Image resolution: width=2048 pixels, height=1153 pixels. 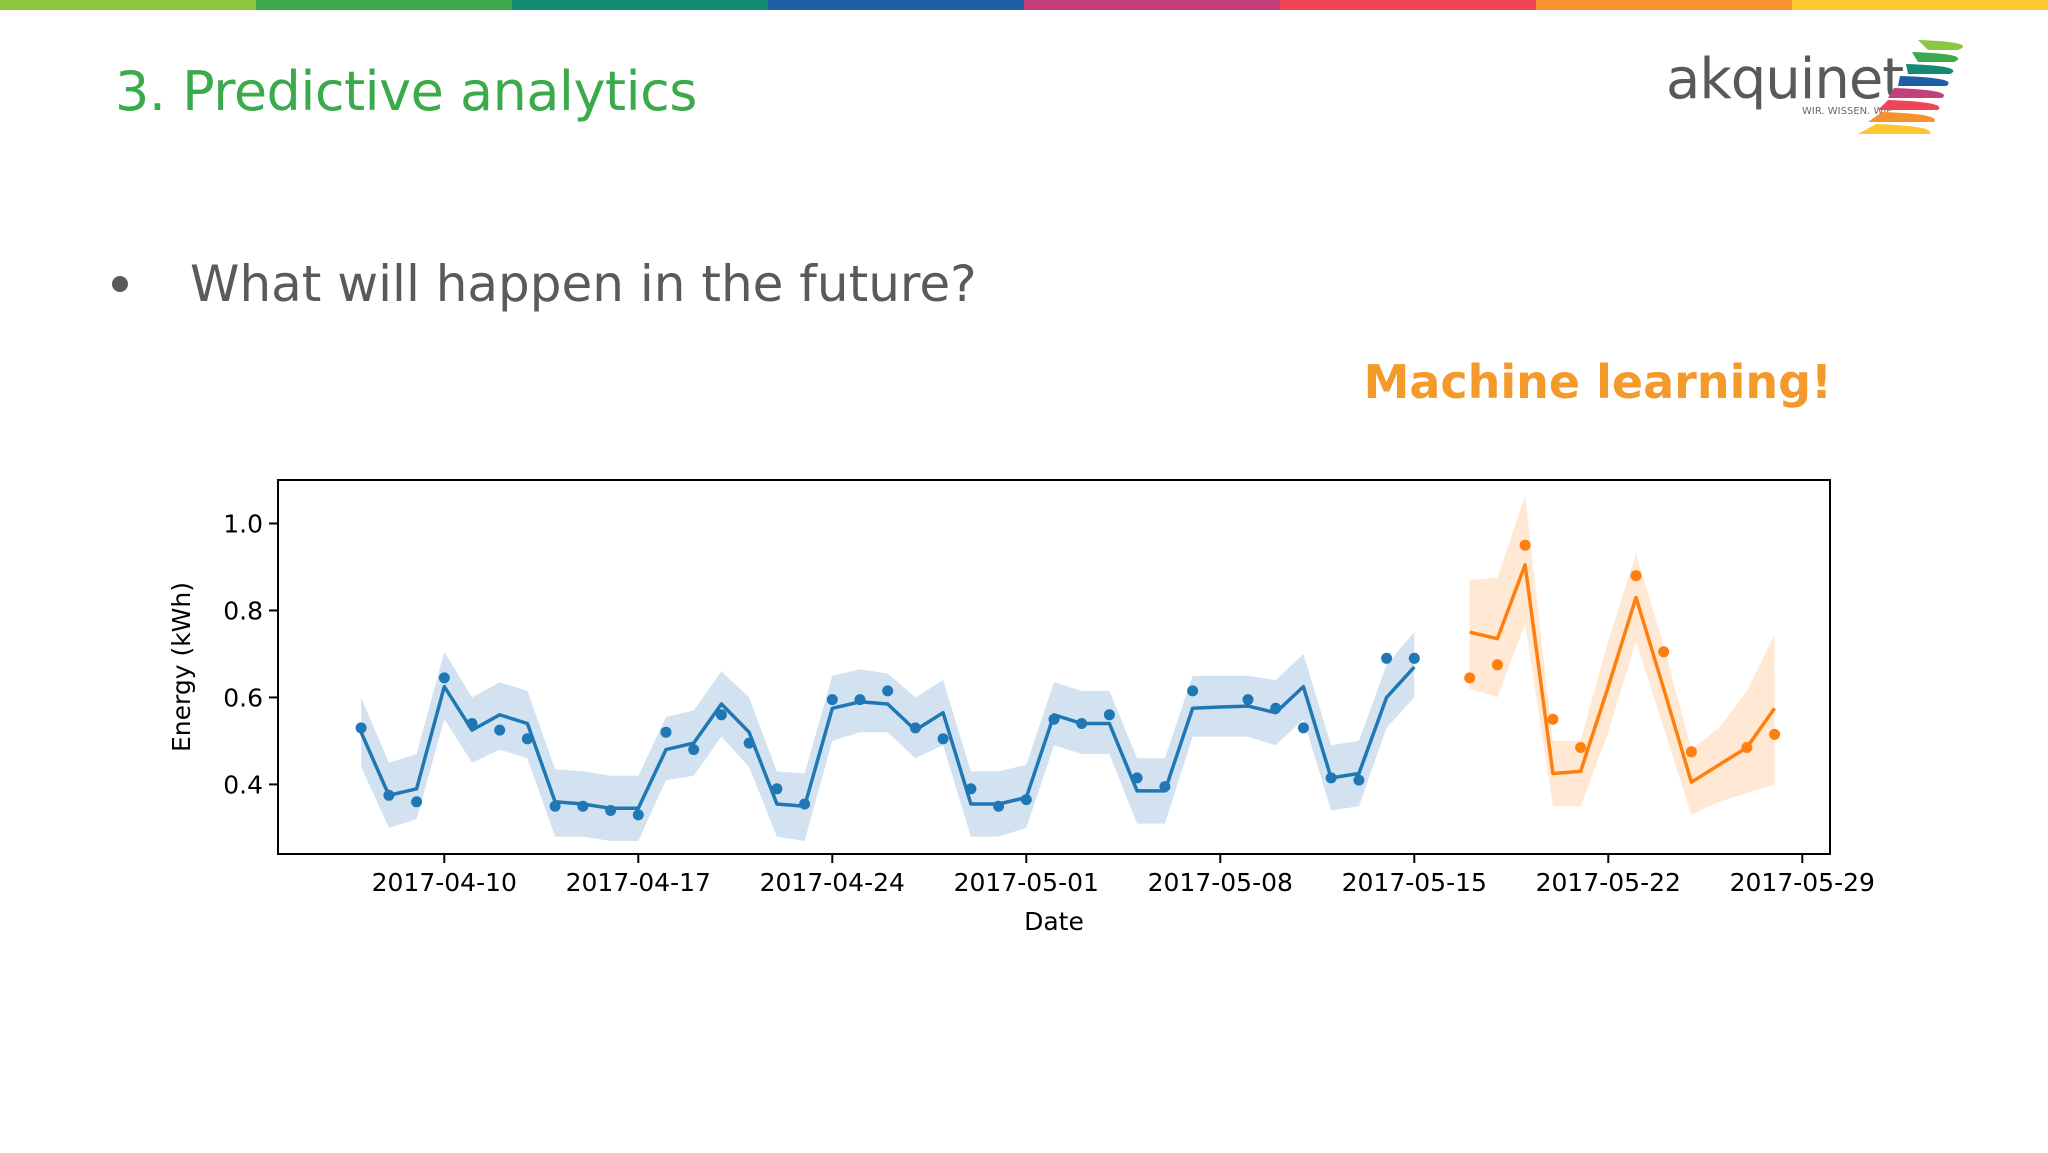 I want to click on x-tick-label: 2017-04-17, so click(x=638, y=882).